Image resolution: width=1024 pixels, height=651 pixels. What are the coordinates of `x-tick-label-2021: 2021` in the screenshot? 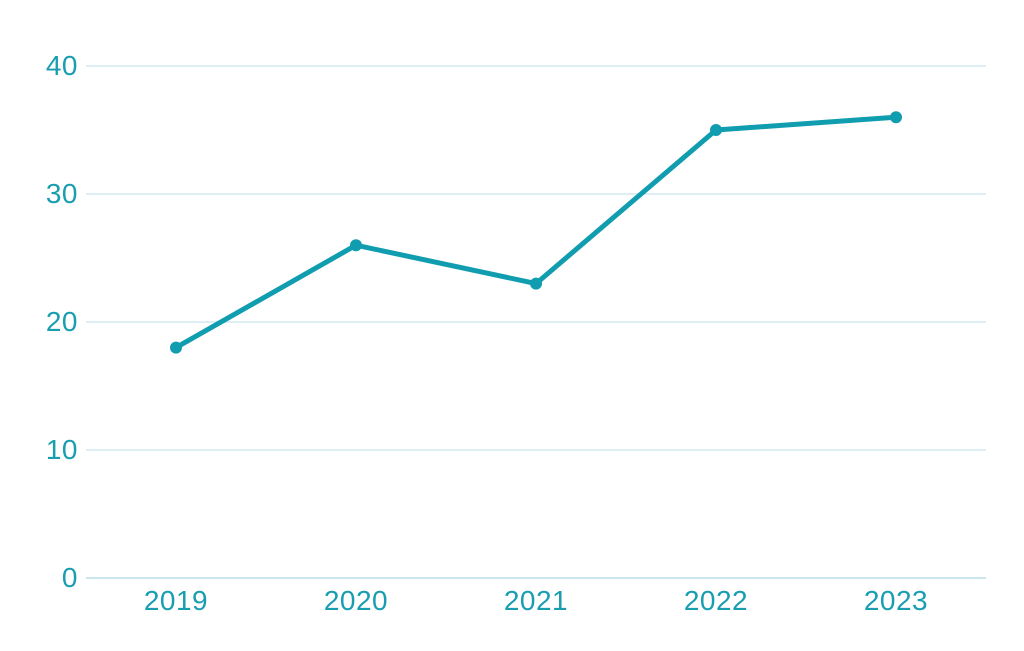 It's located at (536, 600).